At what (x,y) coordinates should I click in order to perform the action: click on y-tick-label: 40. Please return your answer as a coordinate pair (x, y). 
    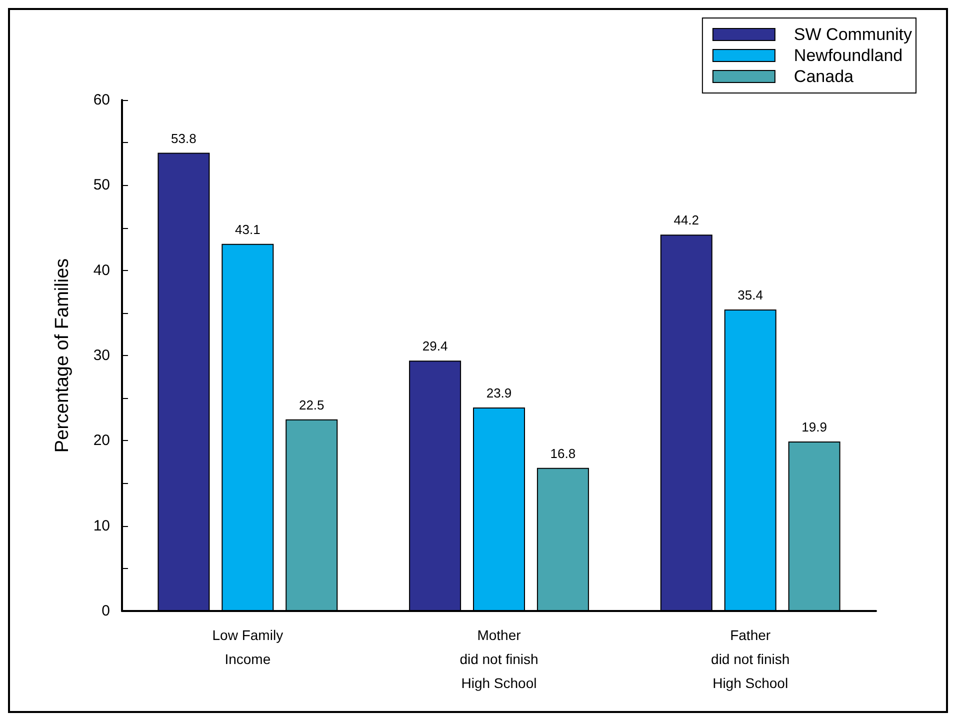
    Looking at the image, I should click on (101, 270).